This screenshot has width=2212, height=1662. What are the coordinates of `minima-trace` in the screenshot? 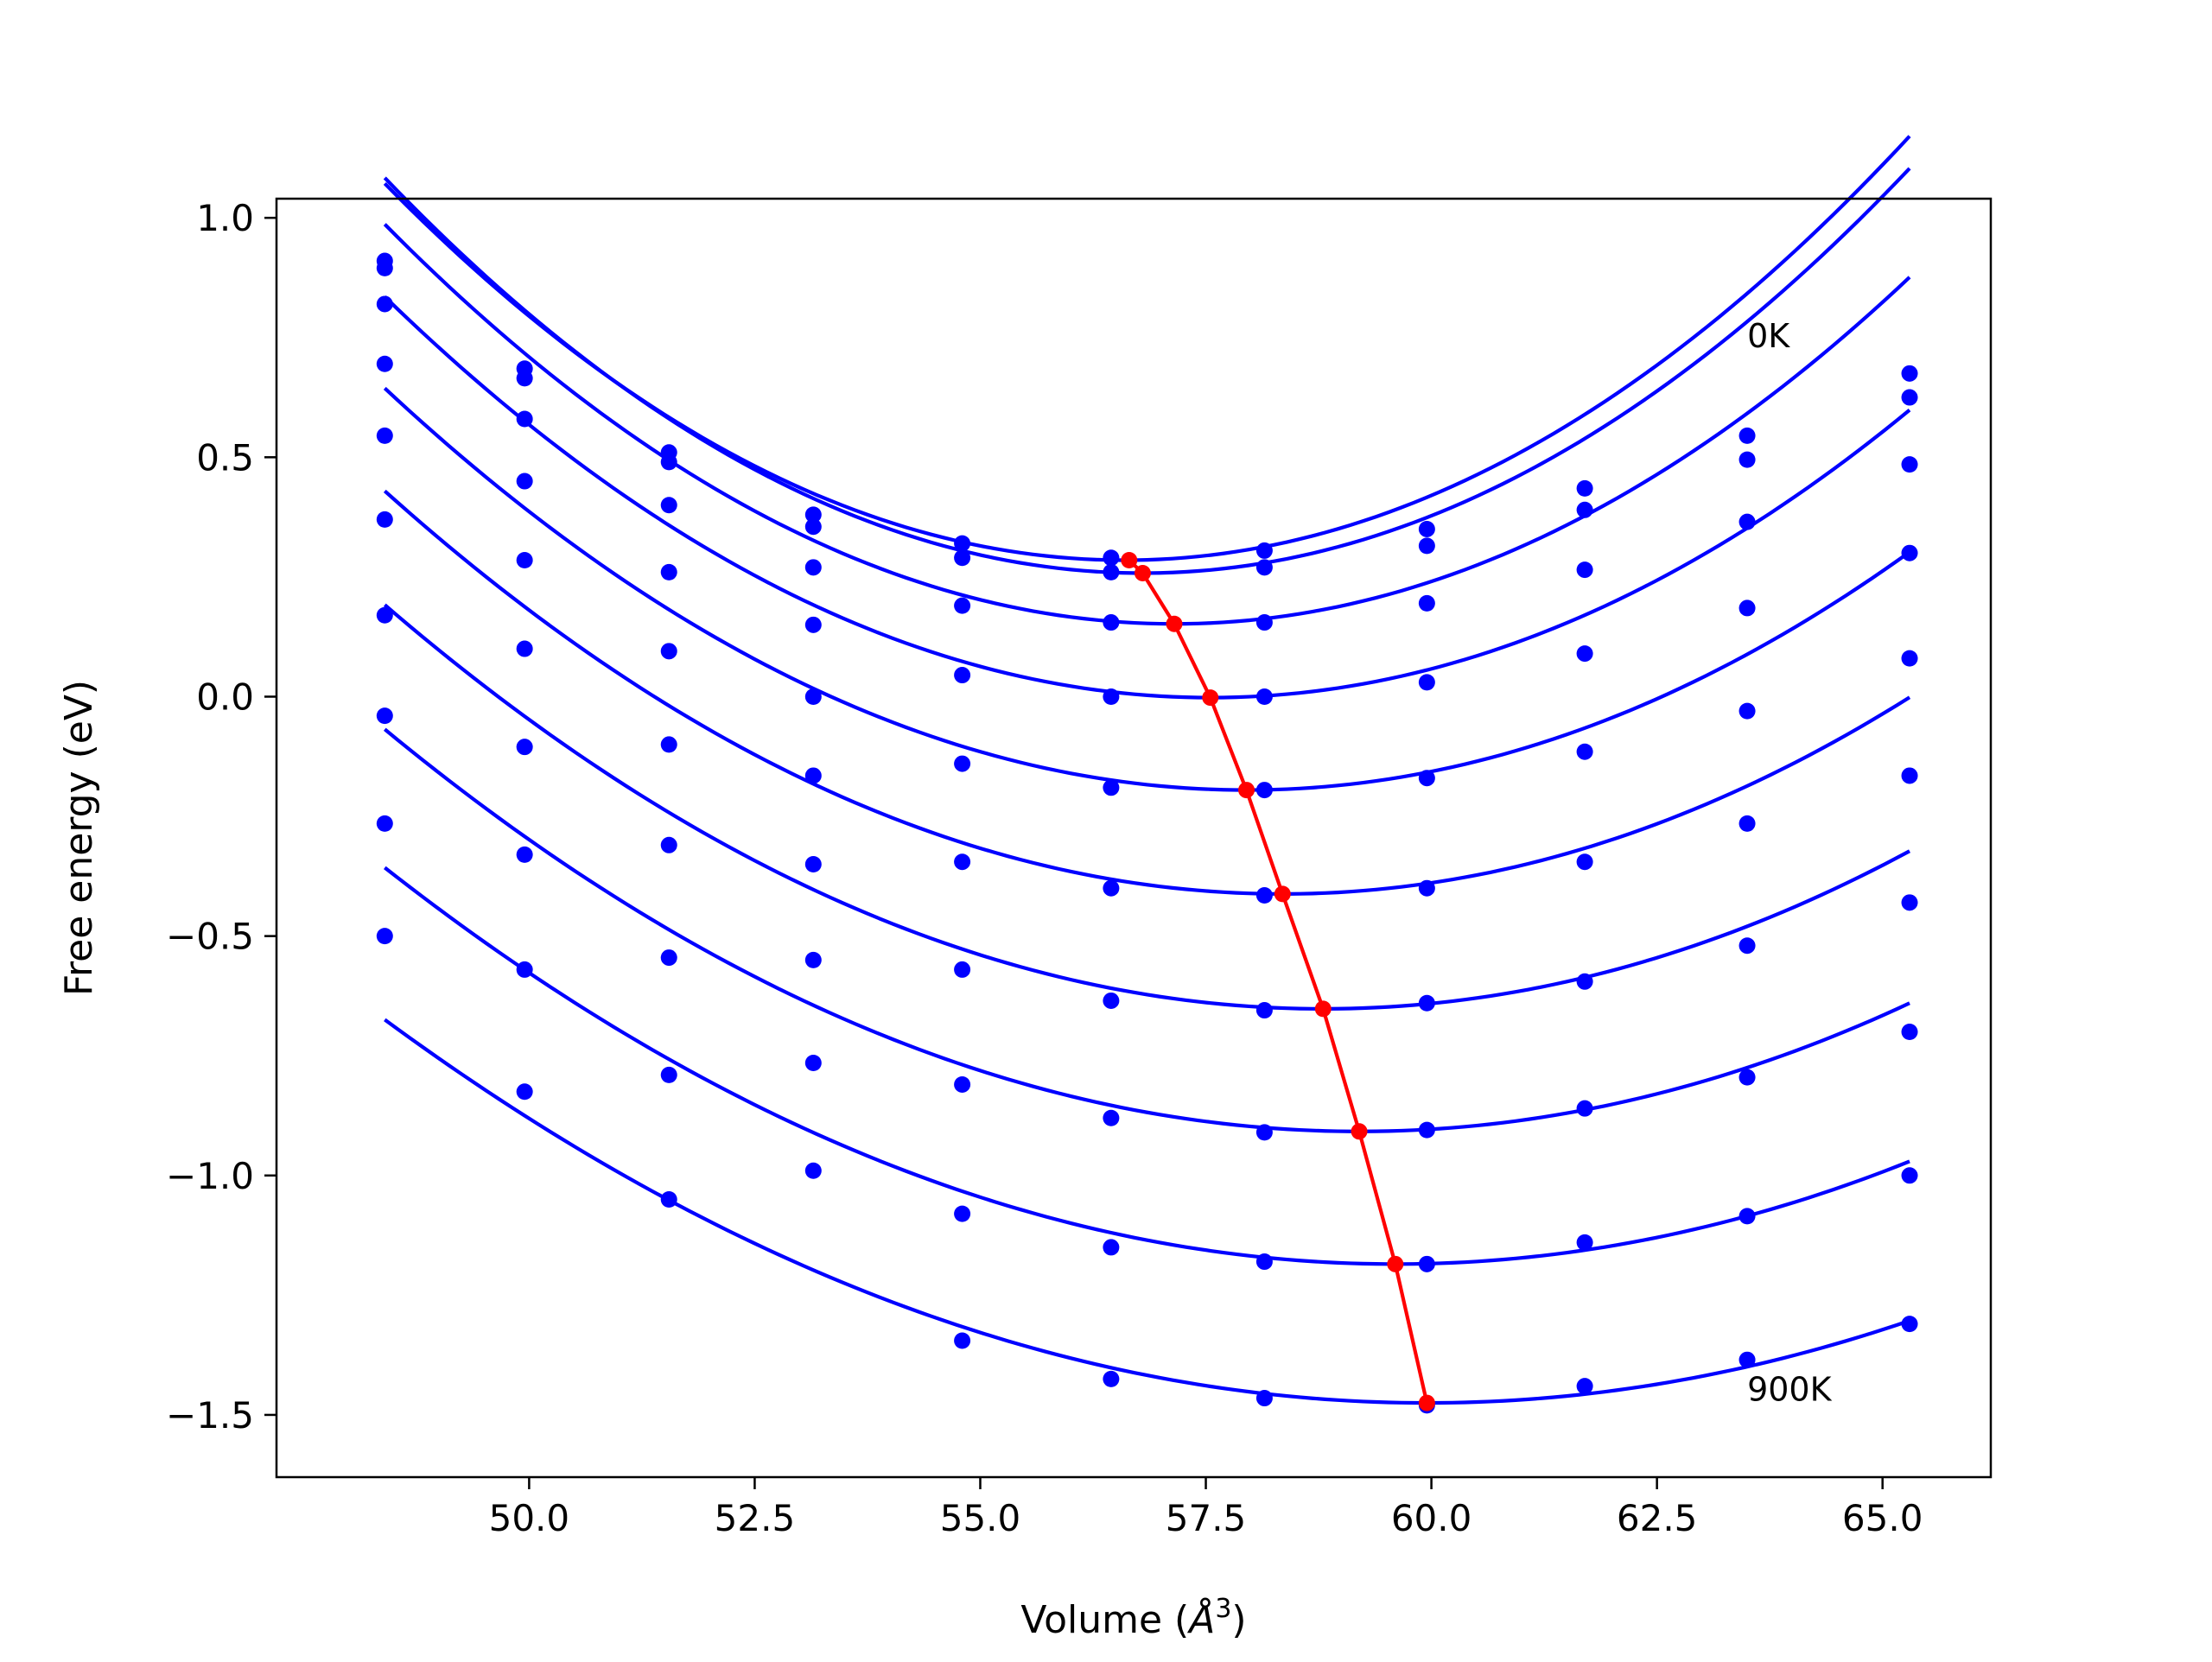 It's located at (1278, 981).